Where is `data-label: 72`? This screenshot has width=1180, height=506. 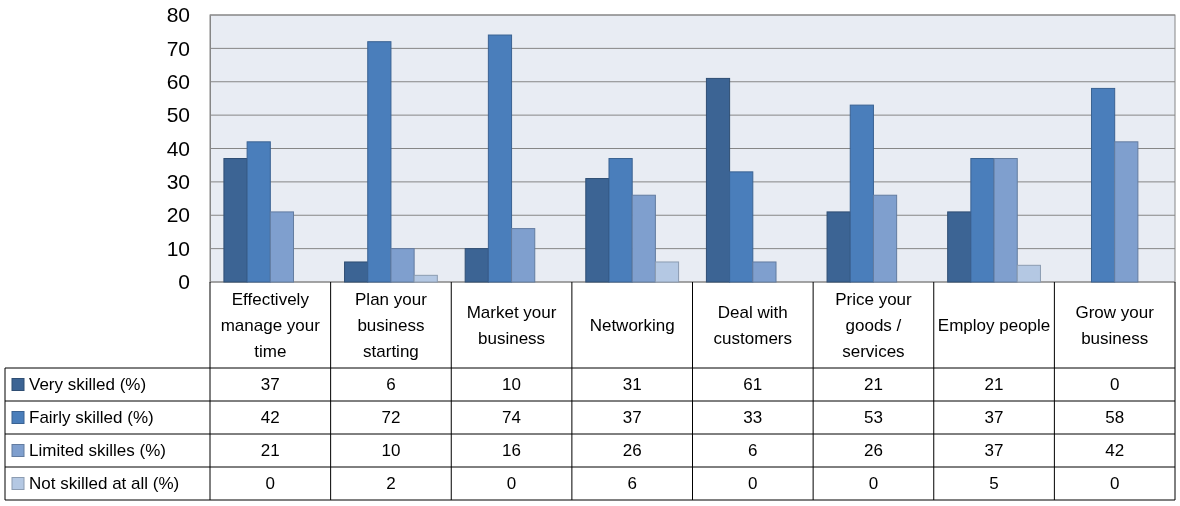 data-label: 72 is located at coordinates (391, 418).